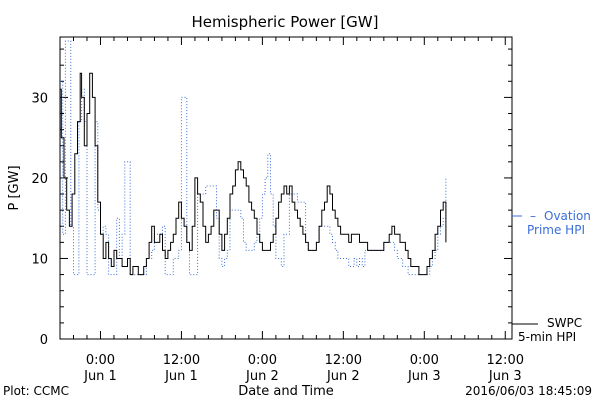 The width and height of the screenshot is (600, 400). Describe the element at coordinates (39, 259) in the screenshot. I see `y-tick-label: 10` at that location.